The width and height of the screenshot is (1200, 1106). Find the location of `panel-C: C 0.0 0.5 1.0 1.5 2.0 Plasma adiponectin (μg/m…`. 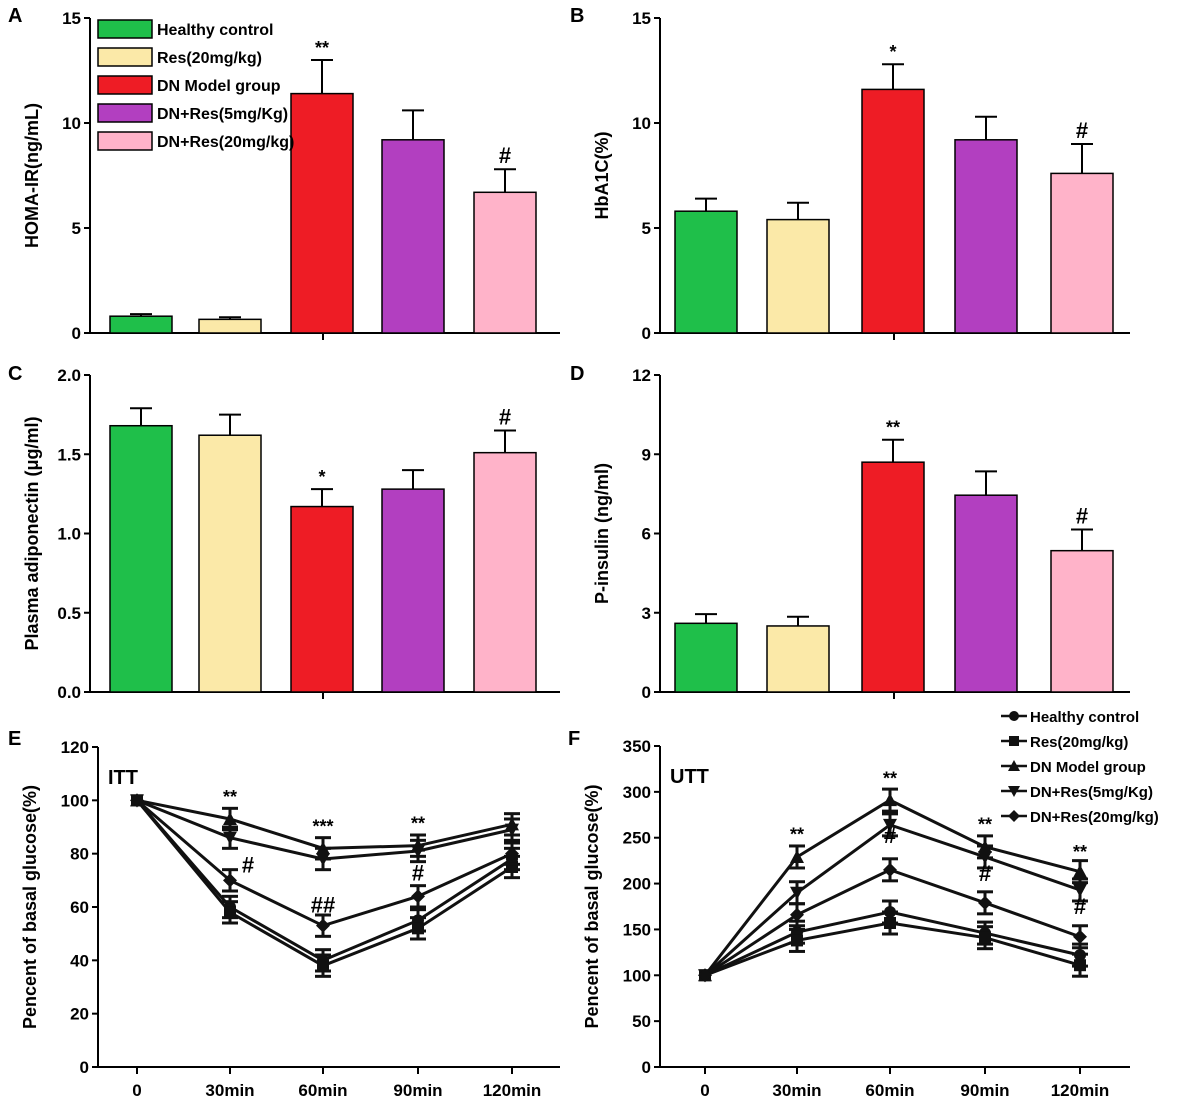

panel-C: C 0.0 0.5 1.0 1.5 2.0 Plasma adiponectin (μg/m… is located at coordinates (284, 532).